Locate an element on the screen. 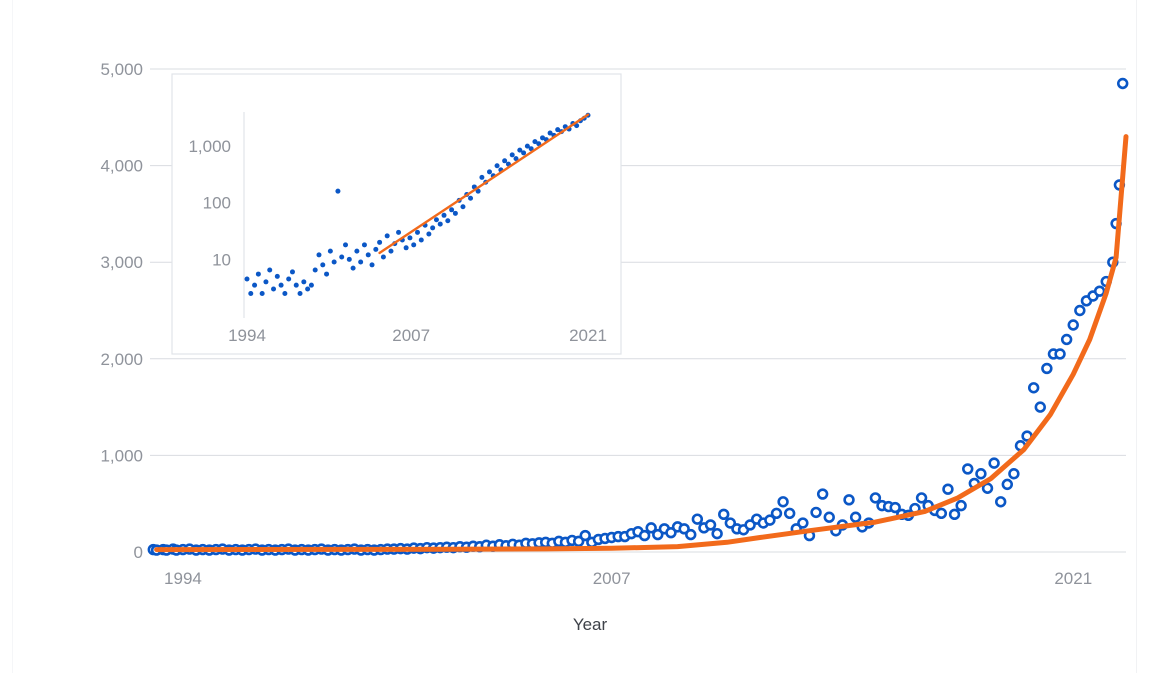 The width and height of the screenshot is (1152, 678). y-tick-label: 4,000 is located at coordinates (121, 166).